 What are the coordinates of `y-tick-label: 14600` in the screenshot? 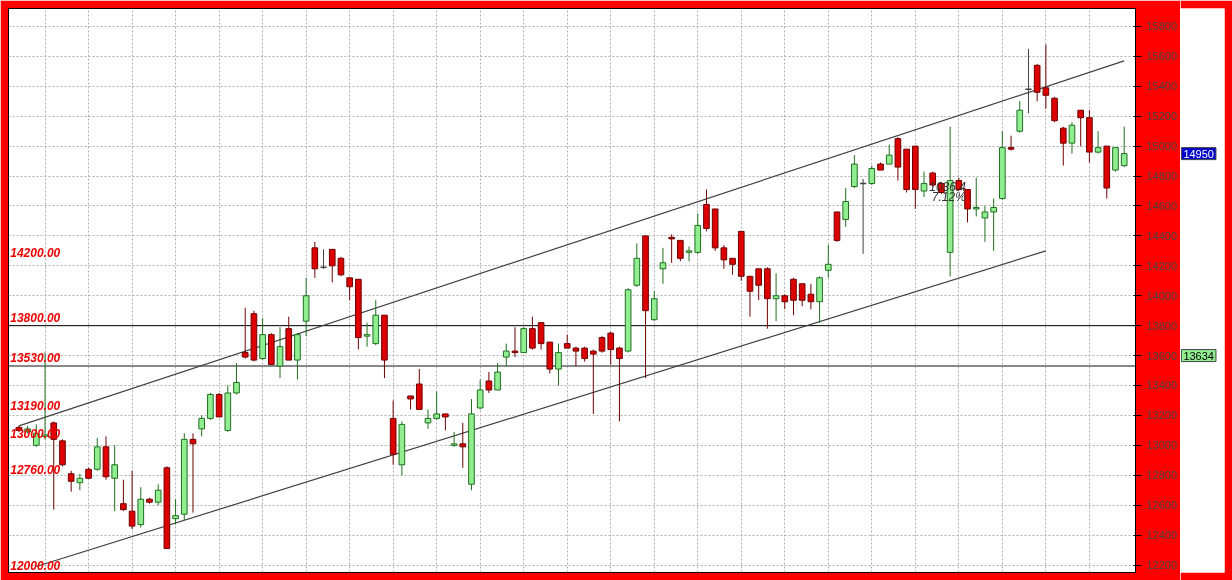 It's located at (1162, 205).